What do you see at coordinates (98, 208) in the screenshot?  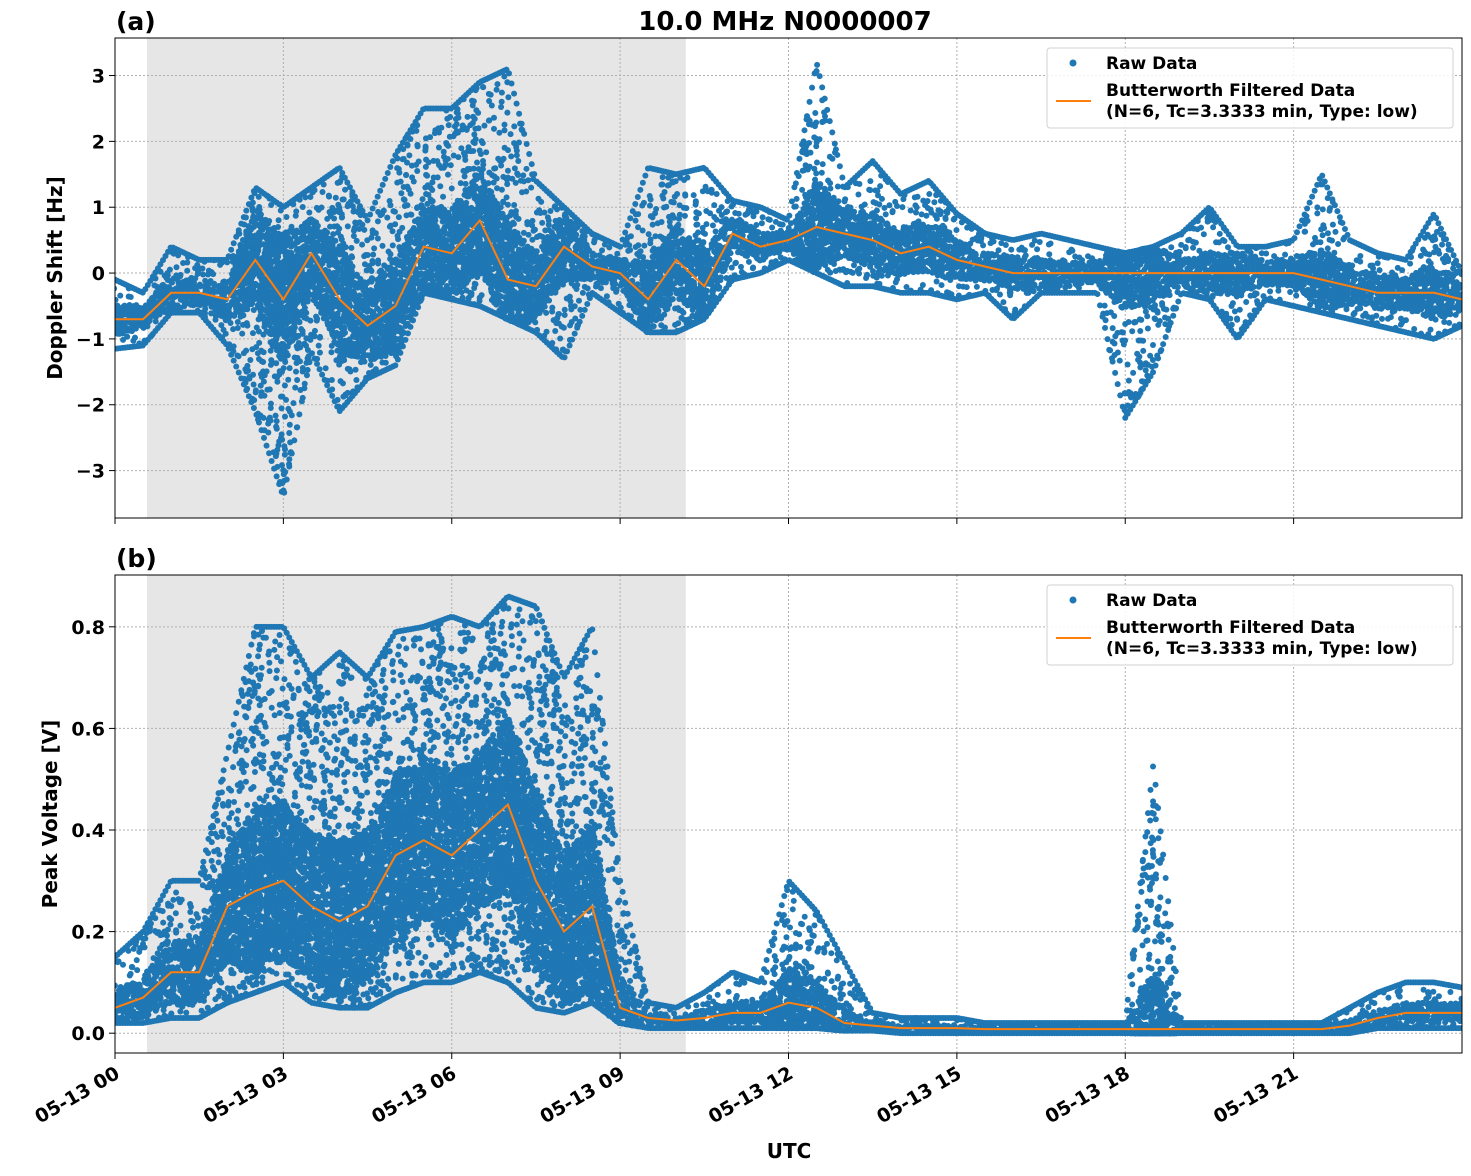 I see `y-tick-label: 1` at bounding box center [98, 208].